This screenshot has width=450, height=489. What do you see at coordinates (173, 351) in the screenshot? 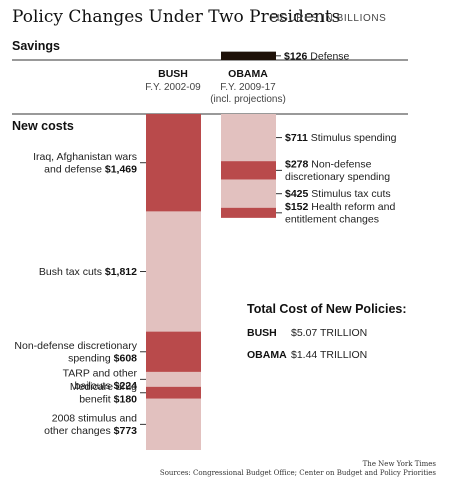
I see `bush-bar-non-defense-discretionary-spending` at bounding box center [173, 351].